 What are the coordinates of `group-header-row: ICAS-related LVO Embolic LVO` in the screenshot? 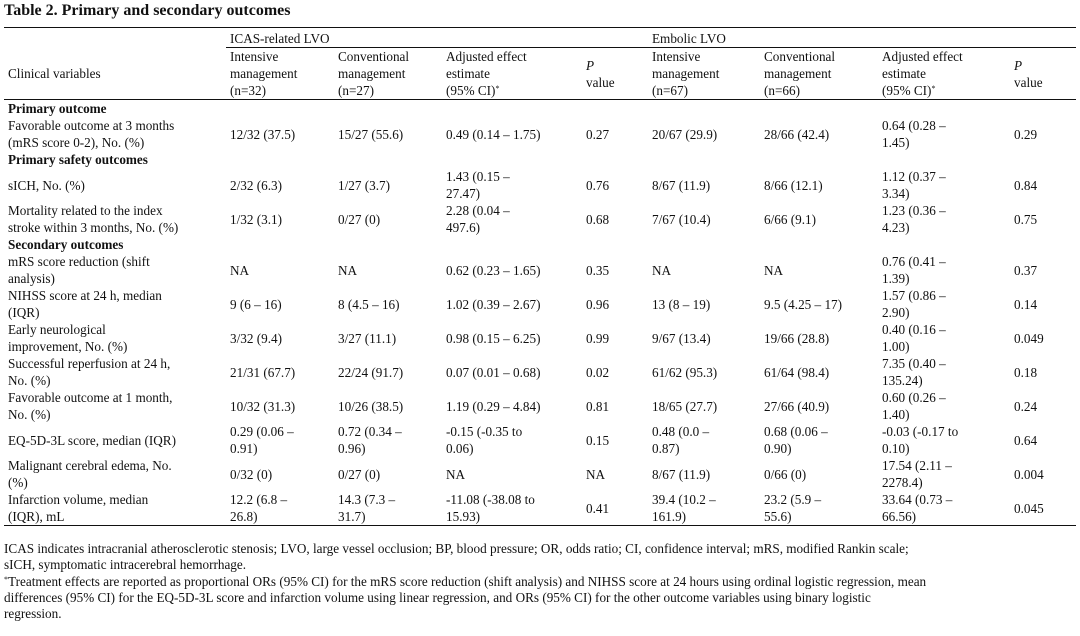 It's located at (540, 37).